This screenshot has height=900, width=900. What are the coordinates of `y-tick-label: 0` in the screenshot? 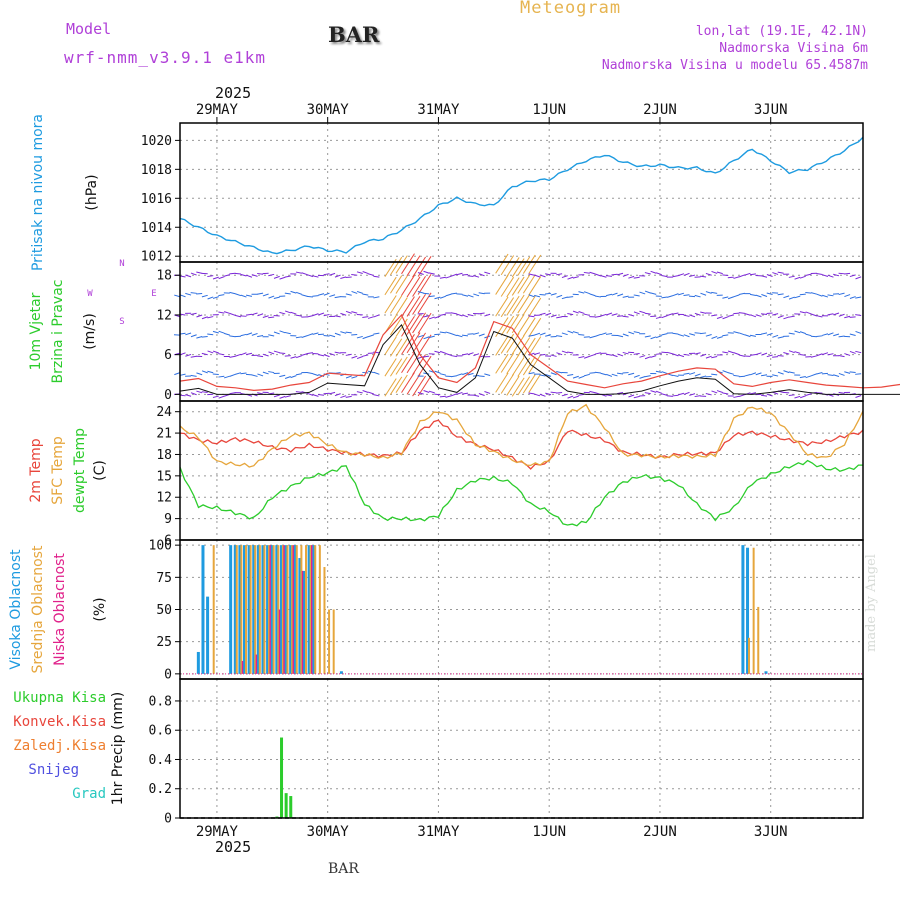 It's located at (168, 819).